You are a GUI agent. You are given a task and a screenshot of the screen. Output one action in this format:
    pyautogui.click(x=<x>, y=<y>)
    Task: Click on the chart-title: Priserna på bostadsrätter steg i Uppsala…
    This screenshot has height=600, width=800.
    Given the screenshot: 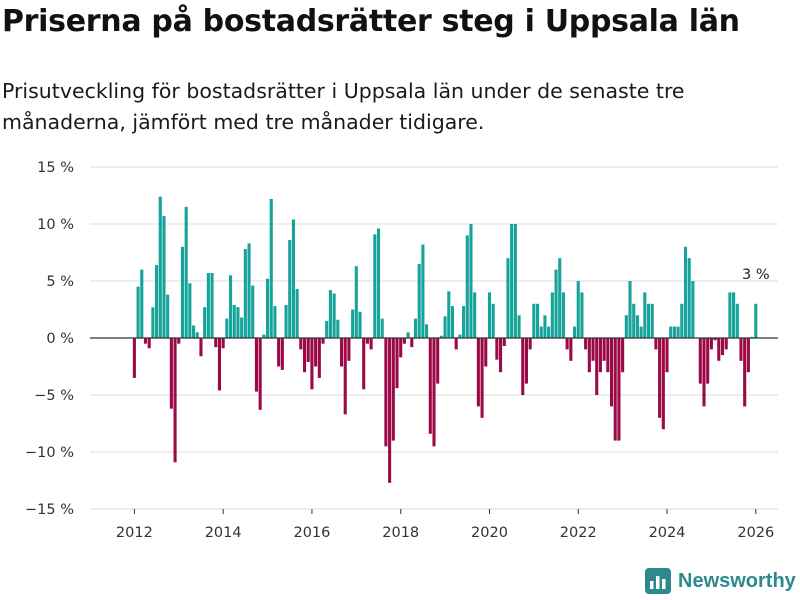 What is the action you would take?
    pyautogui.click(x=371, y=21)
    